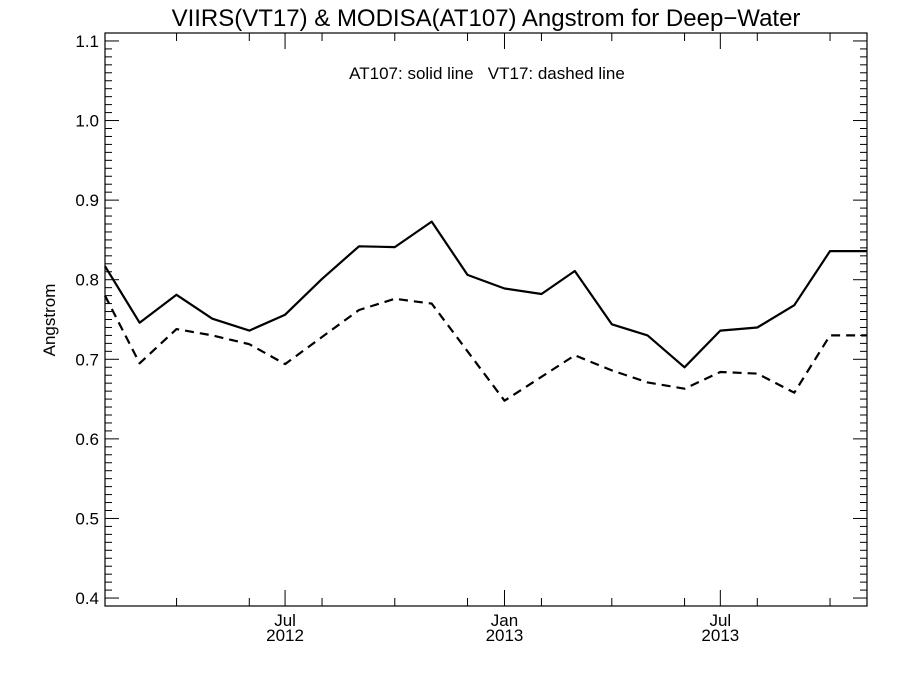 The width and height of the screenshot is (900, 675). What do you see at coordinates (49, 320) in the screenshot?
I see `y-axis-label: Angstrom` at bounding box center [49, 320].